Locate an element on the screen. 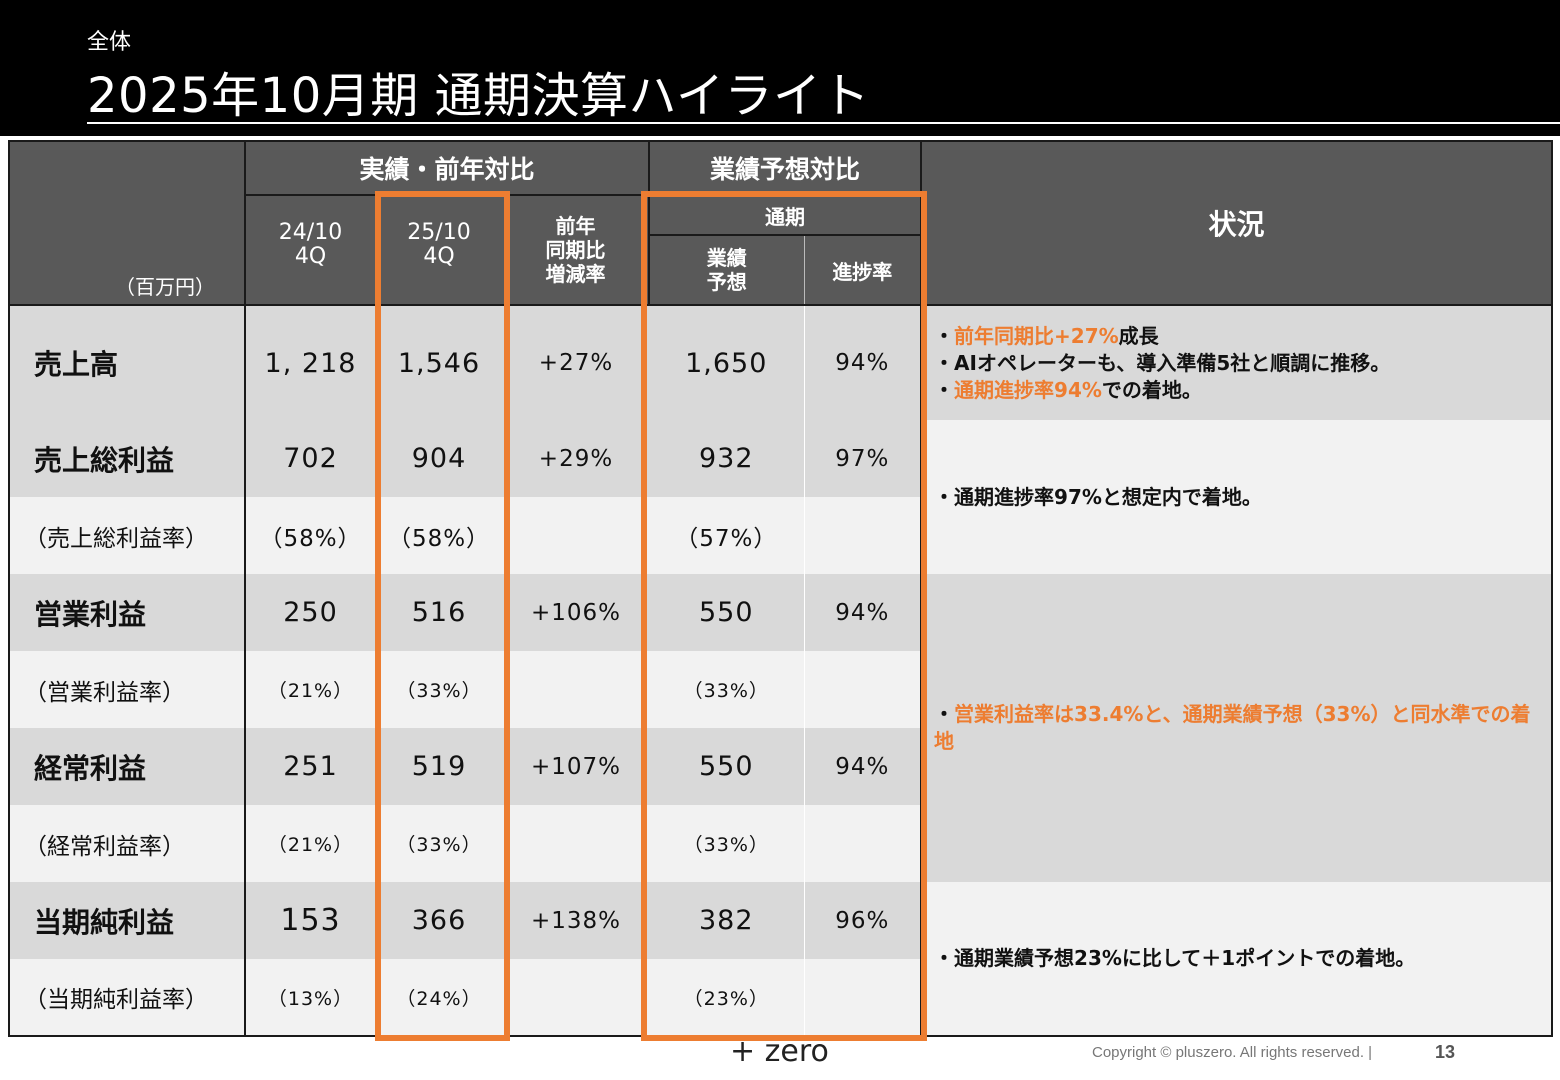 This screenshot has height=1080, width=1560. row-label: 売上高 is located at coordinates (127, 362).